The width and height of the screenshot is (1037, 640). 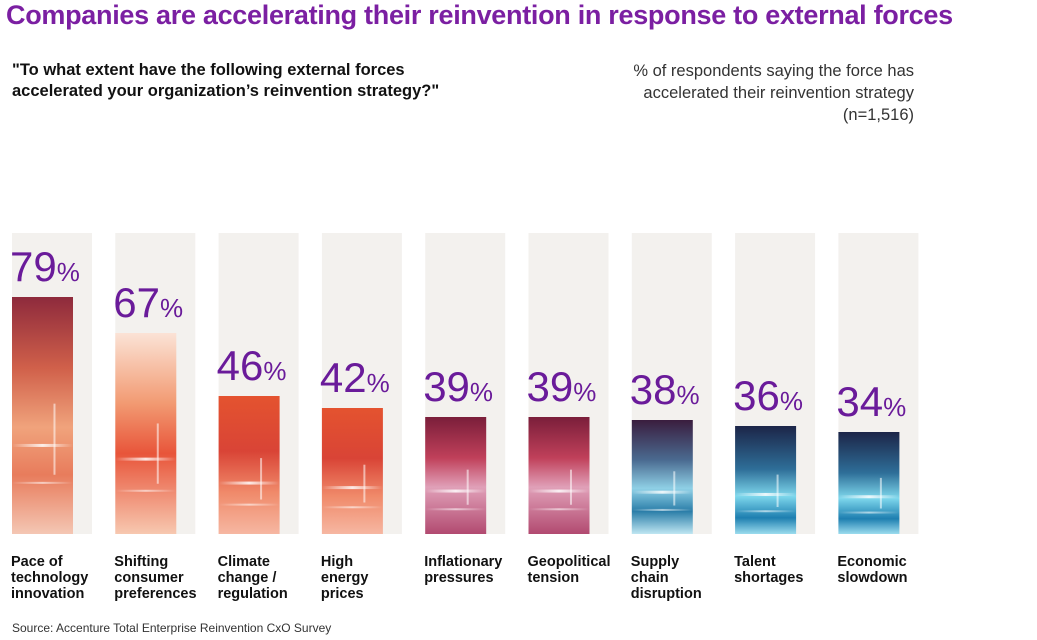 I want to click on category-label: Climate change / regulation, so click(x=252, y=578).